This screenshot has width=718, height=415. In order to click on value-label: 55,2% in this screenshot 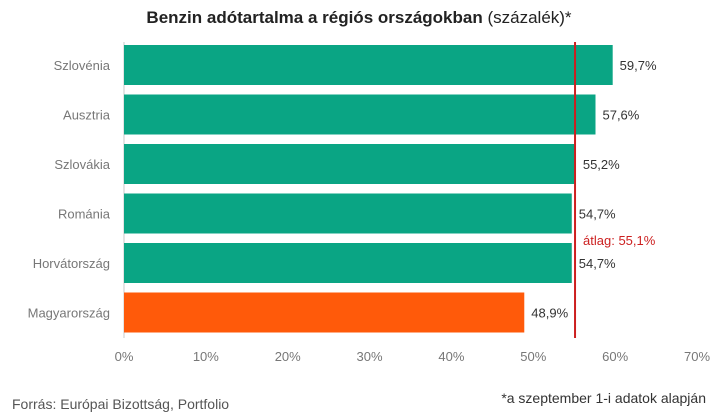, I will do `click(601, 164)`.